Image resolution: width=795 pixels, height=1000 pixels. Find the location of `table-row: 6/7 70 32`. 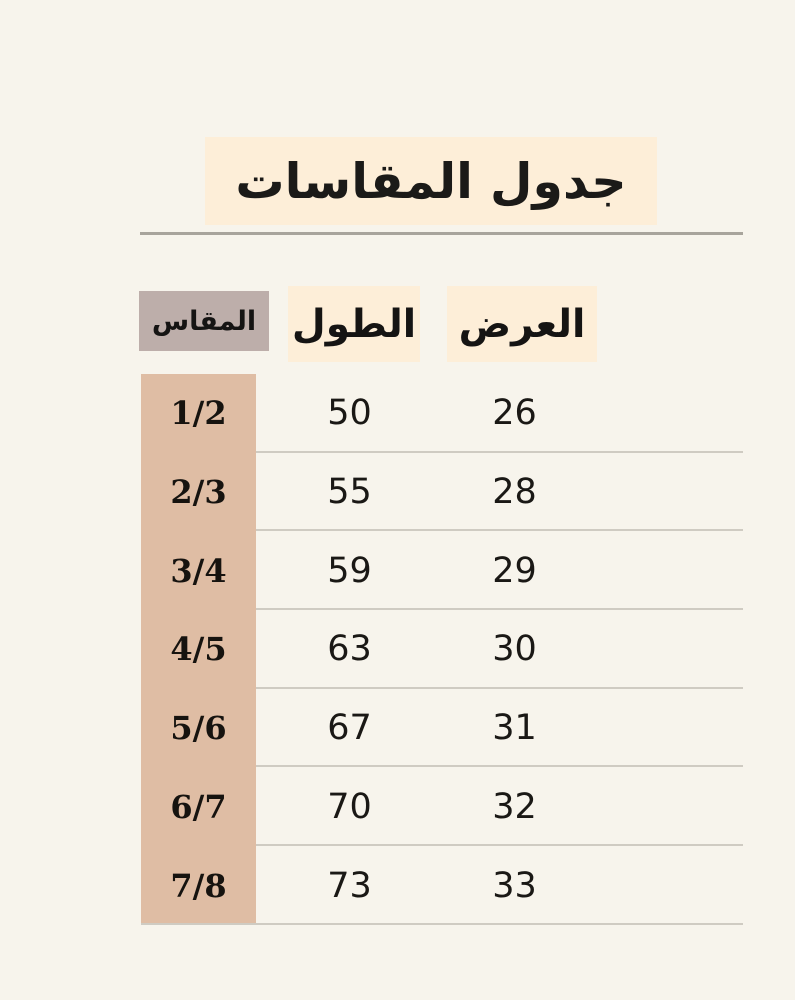

table-row: 6/7 70 32 is located at coordinates (442, 807).